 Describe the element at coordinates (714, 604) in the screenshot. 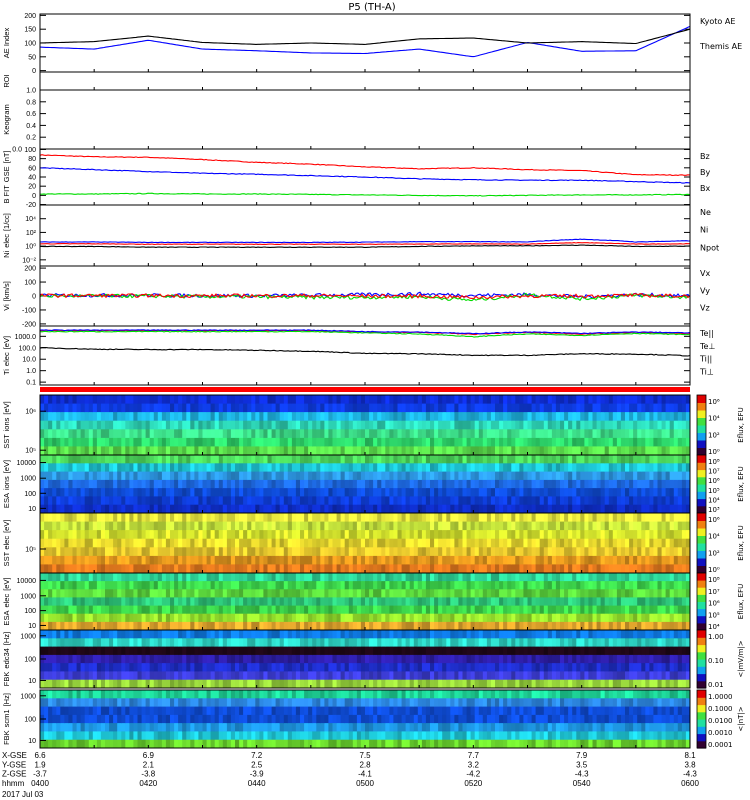

I see `colorbar-tick: 10⁶` at that location.